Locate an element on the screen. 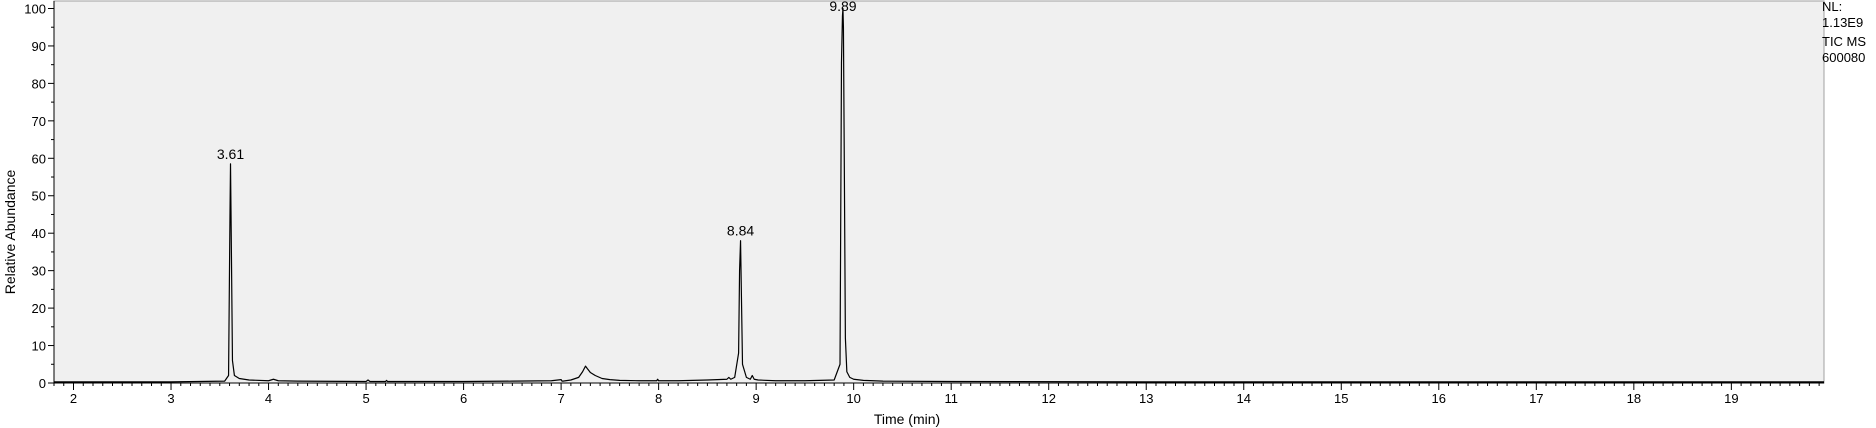 The width and height of the screenshot is (1876, 428). x-tick-label-12: 12 is located at coordinates (1048, 398).